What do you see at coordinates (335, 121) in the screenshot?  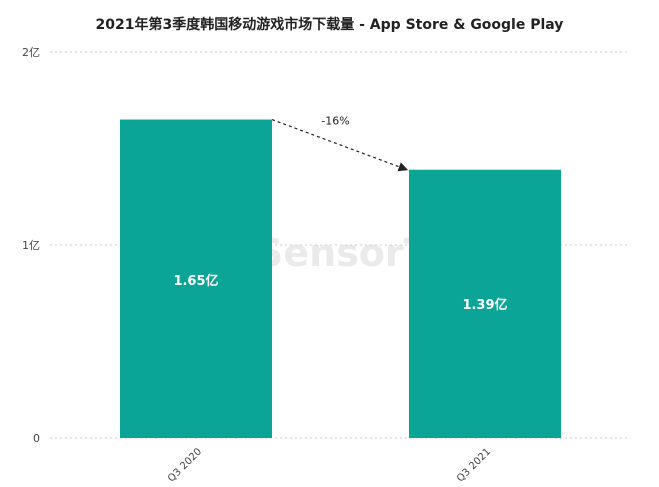 I see `change-label: -16%` at bounding box center [335, 121].